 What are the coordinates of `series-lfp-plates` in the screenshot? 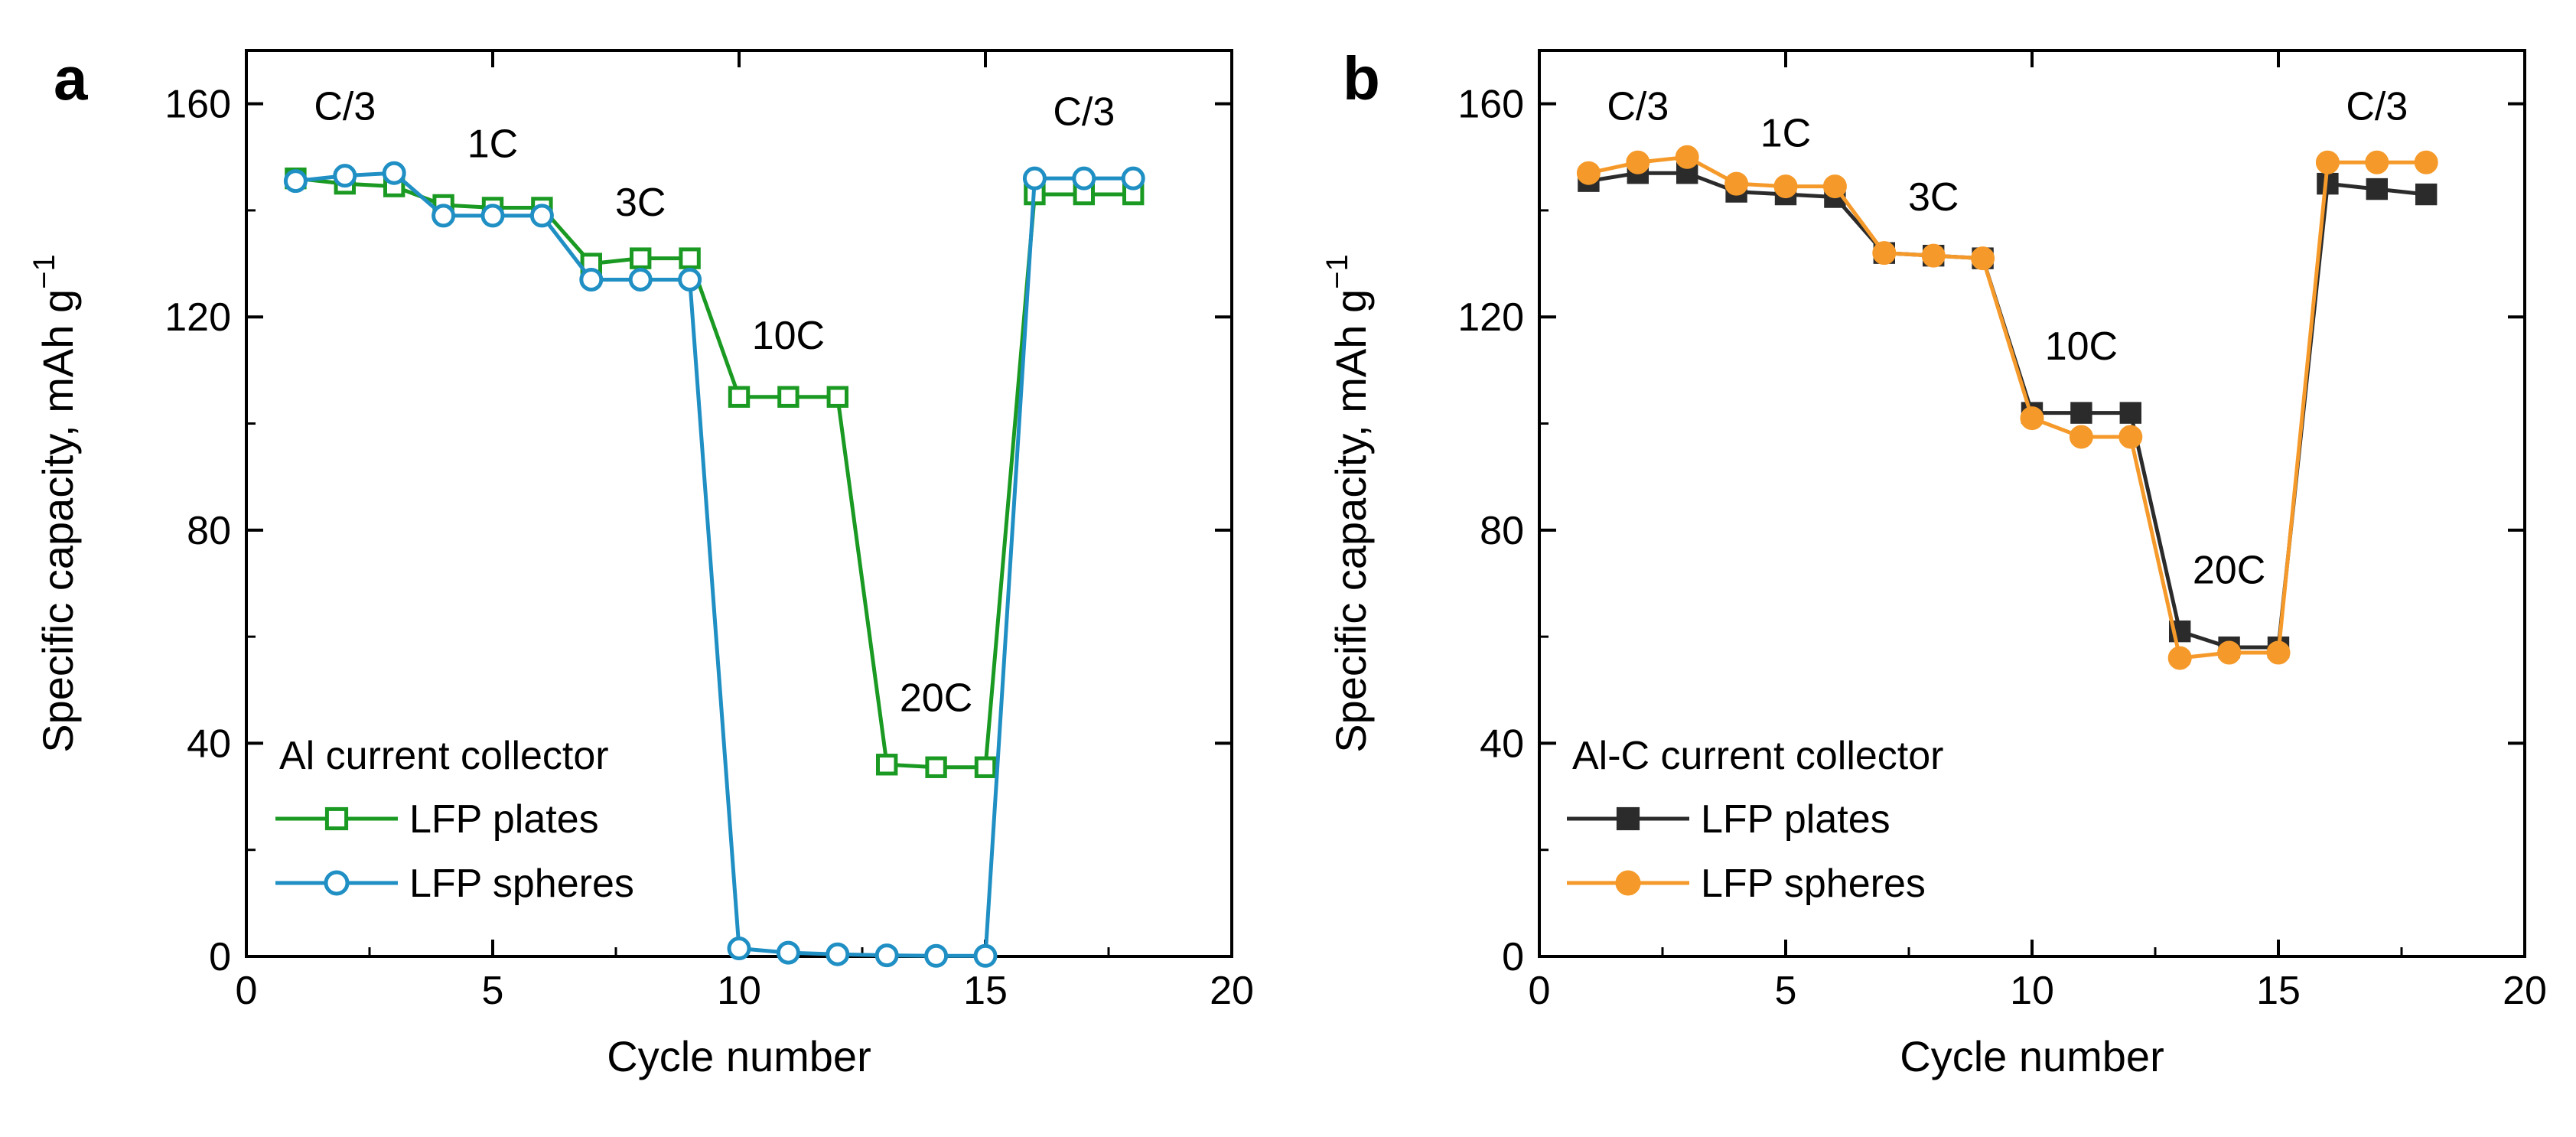 It's located at (2008, 410).